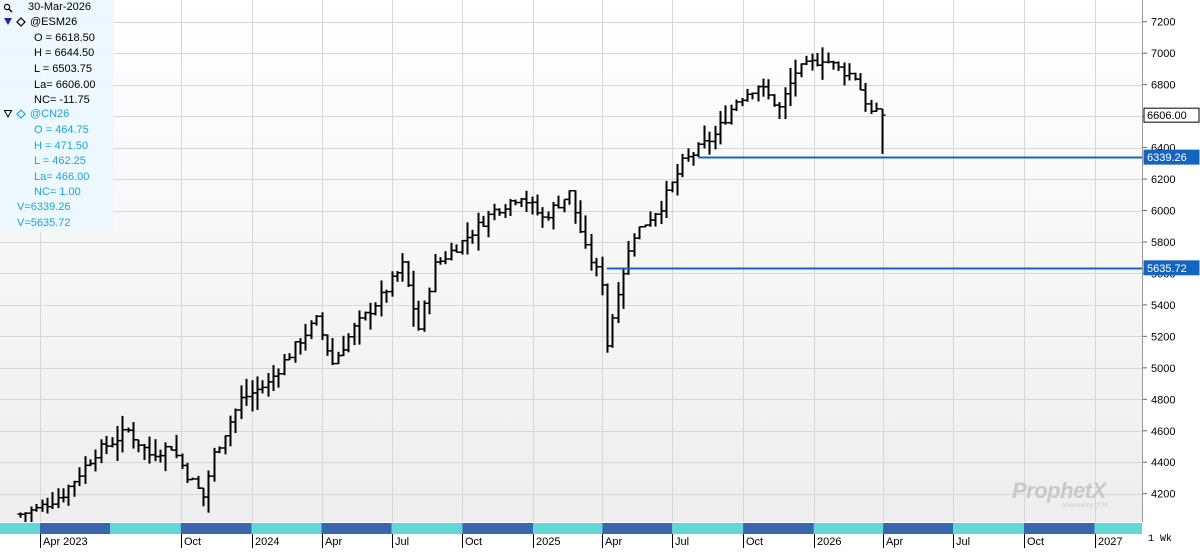 This screenshot has height=553, width=1200. What do you see at coordinates (54, 22) in the screenshot?
I see `primary-symbol: @ESM26` at bounding box center [54, 22].